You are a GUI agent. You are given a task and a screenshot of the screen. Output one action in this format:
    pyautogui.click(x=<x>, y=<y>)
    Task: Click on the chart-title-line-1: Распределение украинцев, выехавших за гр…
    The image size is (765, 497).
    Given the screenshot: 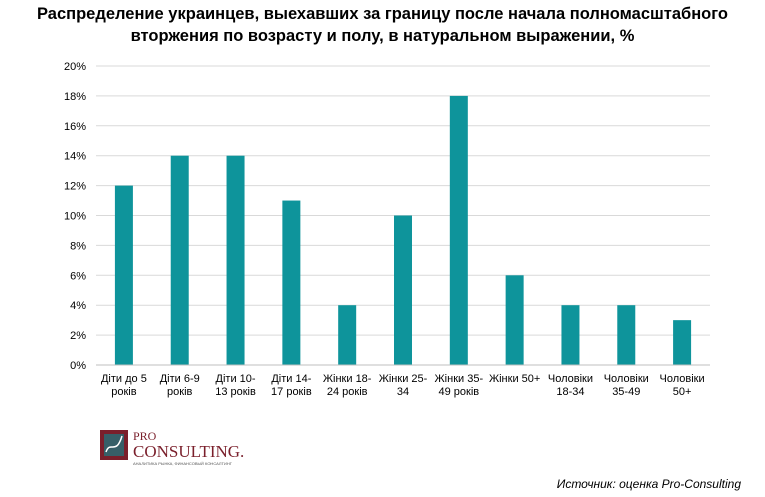 What is the action you would take?
    pyautogui.click(x=382, y=14)
    